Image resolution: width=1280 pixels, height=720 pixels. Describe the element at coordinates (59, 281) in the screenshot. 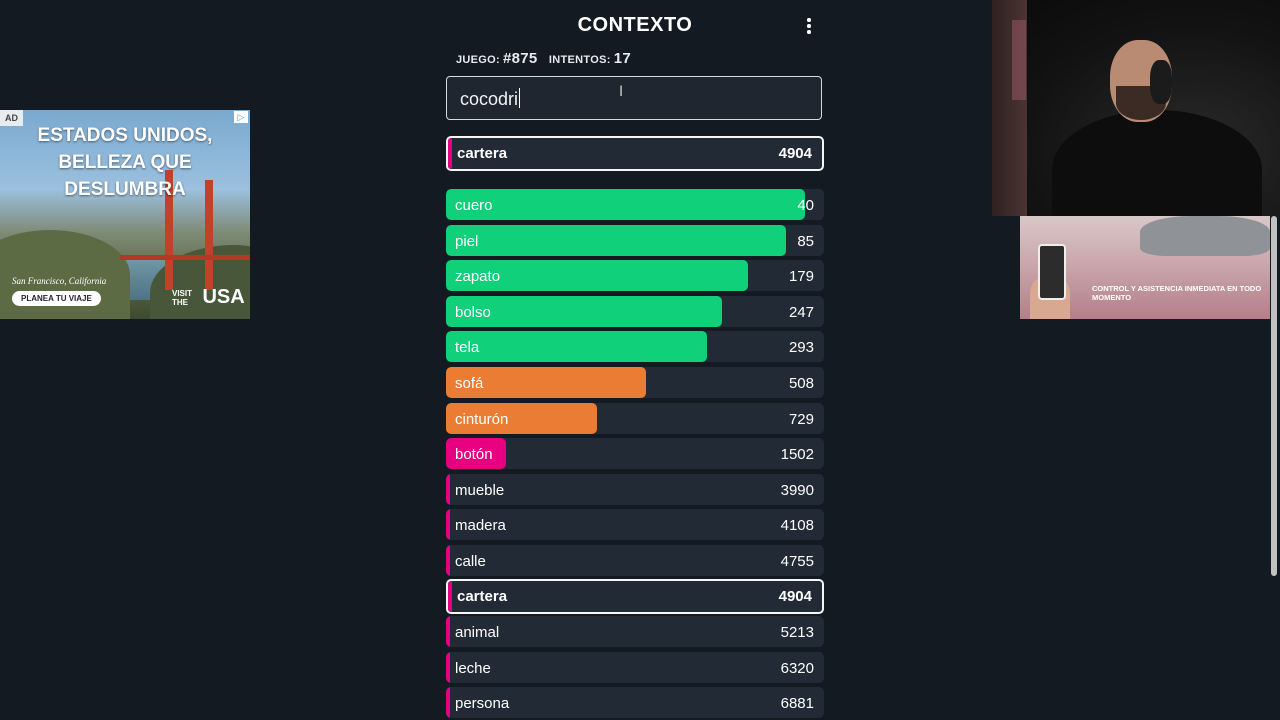

I see `ad-location: San Francisco, California` at that location.